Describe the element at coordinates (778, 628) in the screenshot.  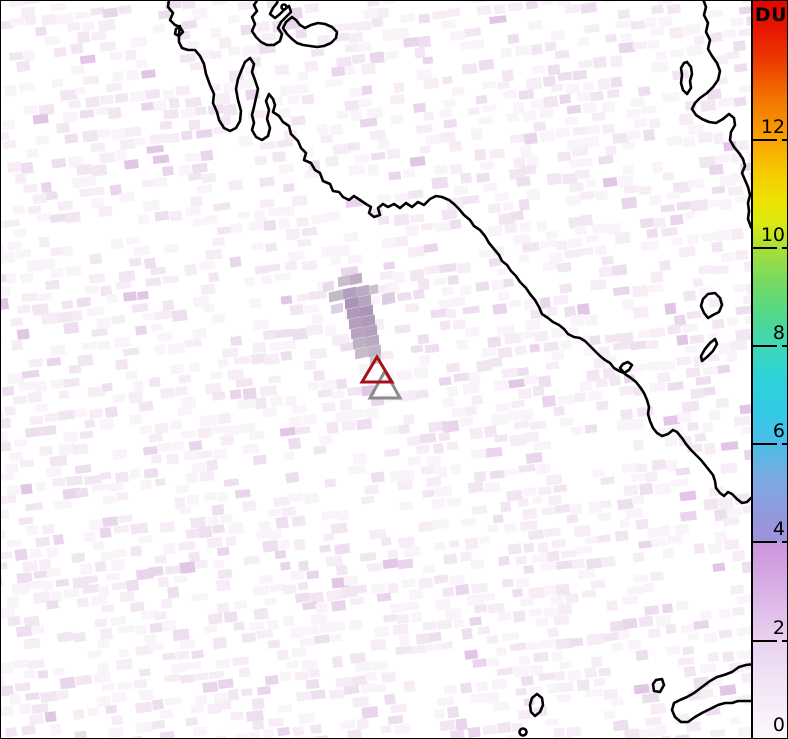
I see `colorbar-tick-label: 2` at that location.